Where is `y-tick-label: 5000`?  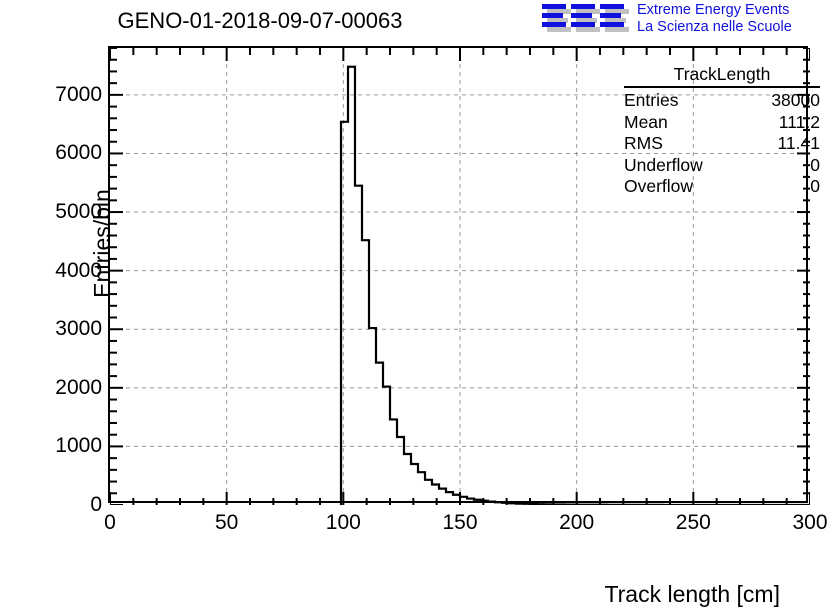
y-tick-label: 5000 is located at coordinates (78, 212).